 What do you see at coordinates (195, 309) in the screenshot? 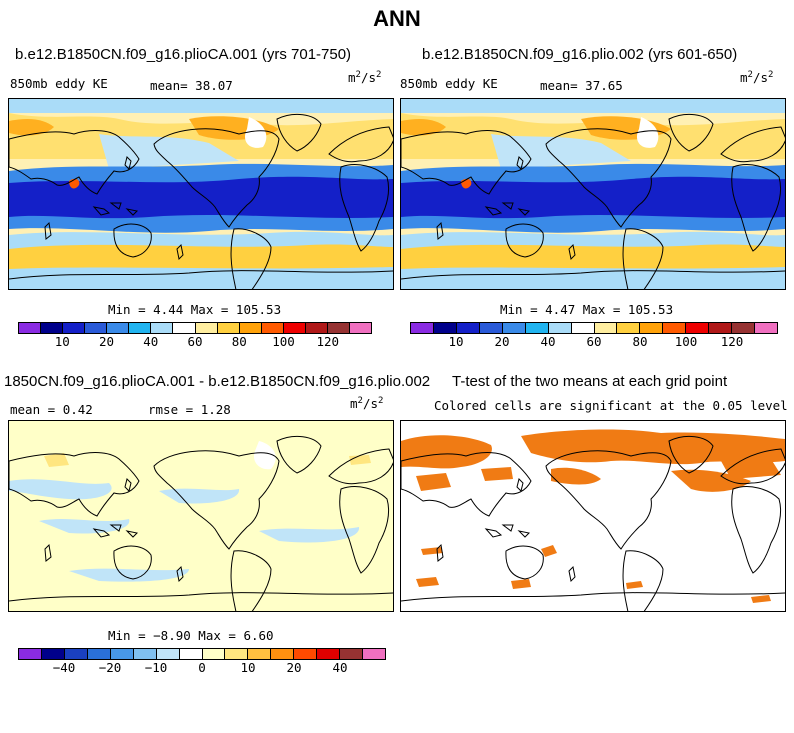
I see `panel1-minmax: Min = 4.44 Max = 105.53` at bounding box center [195, 309].